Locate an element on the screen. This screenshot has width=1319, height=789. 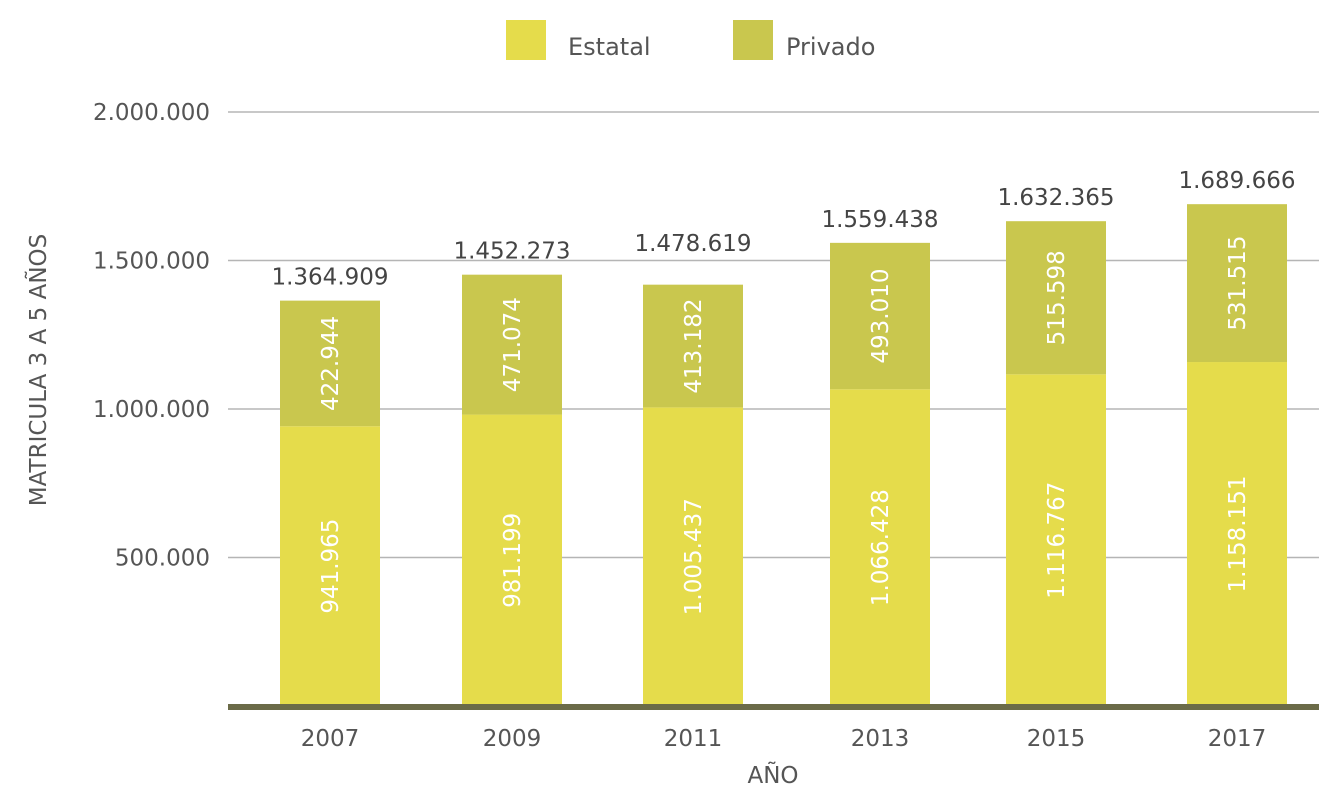
x-tick-label: 2011 is located at coordinates (693, 739).